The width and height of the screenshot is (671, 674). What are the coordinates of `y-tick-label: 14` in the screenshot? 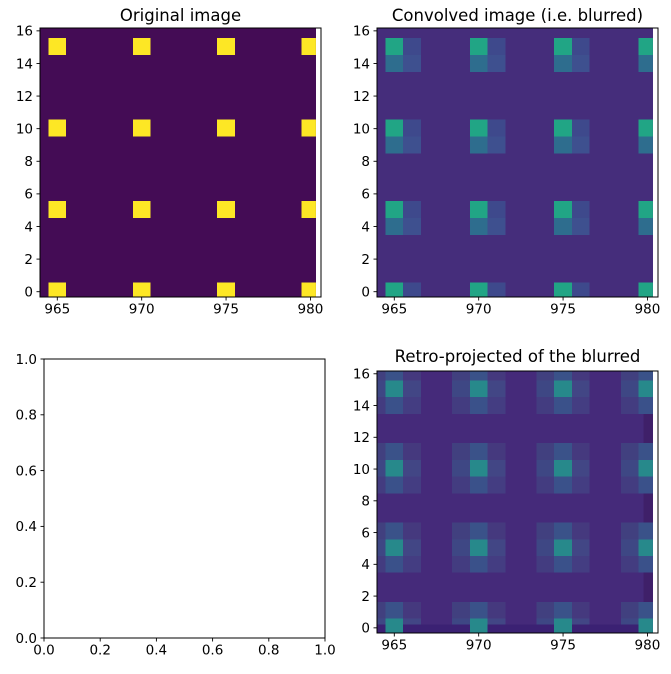 It's located at (361, 64).